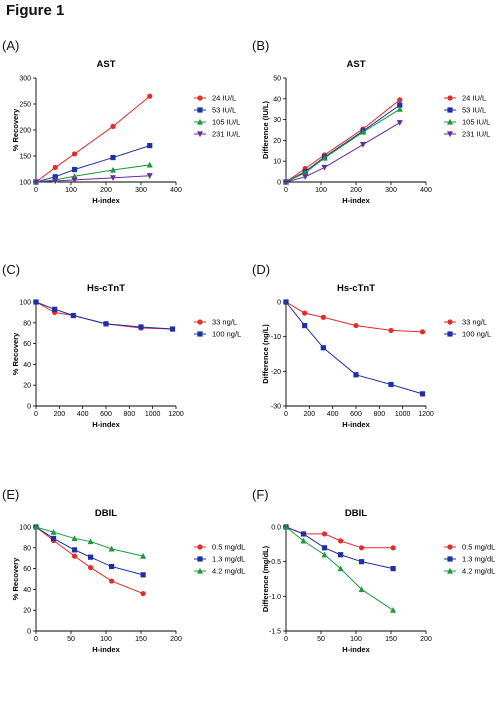 The height and width of the screenshot is (723, 500). I want to click on legend-item: 24 IU/L, so click(465, 98).